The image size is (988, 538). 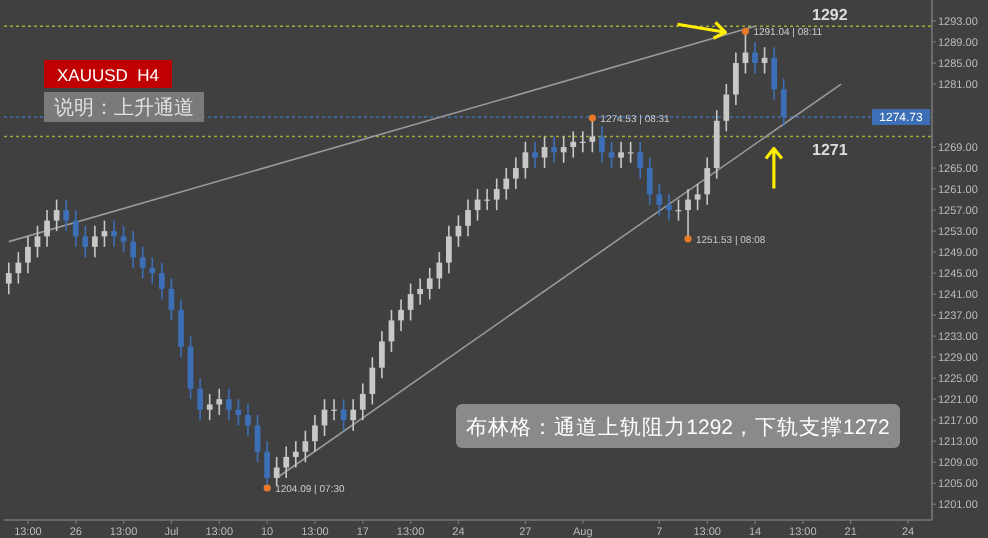 What do you see at coordinates (830, 149) in the screenshot?
I see `ref-line-label: 1271` at bounding box center [830, 149].